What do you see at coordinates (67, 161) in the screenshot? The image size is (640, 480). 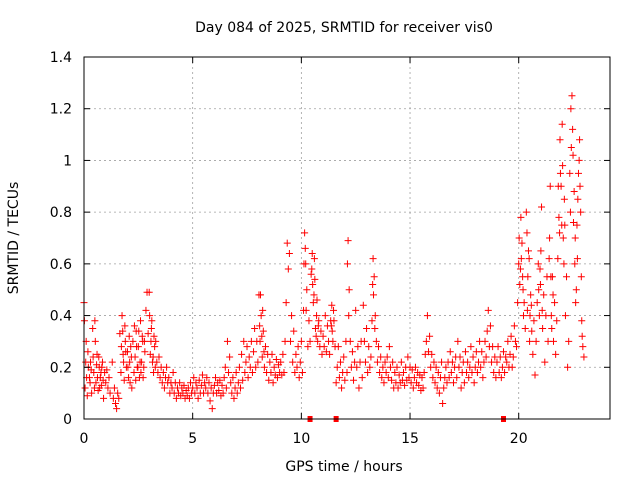 I see `y-tick-label: 1` at bounding box center [67, 161].